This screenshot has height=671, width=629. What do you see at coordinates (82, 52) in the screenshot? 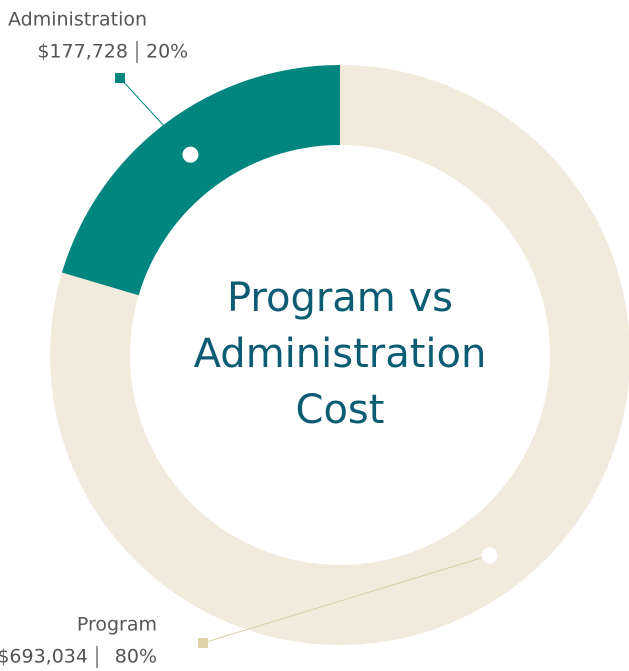
I see `value-label: $177,728` at bounding box center [82, 52].